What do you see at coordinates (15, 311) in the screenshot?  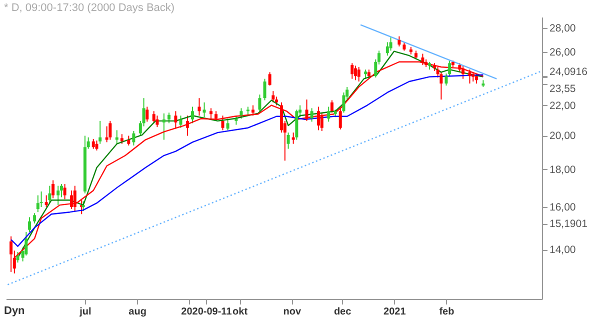 I see `text: Dyn` at bounding box center [15, 311].